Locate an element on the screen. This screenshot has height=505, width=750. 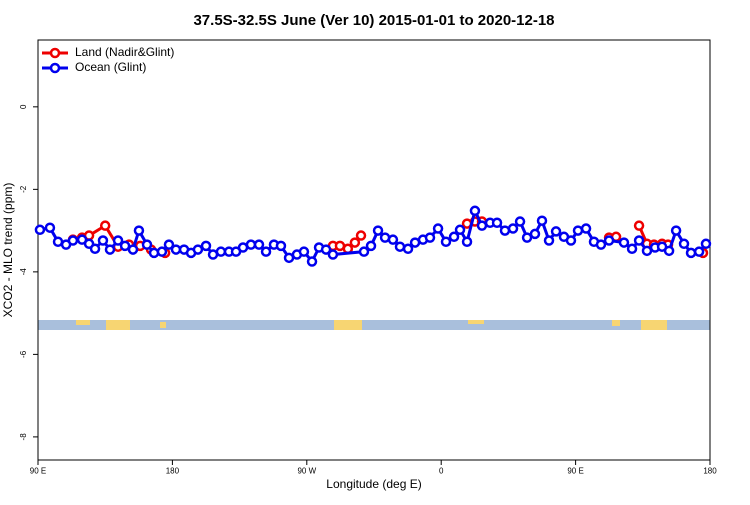
map-strip is located at coordinates (374, 325).